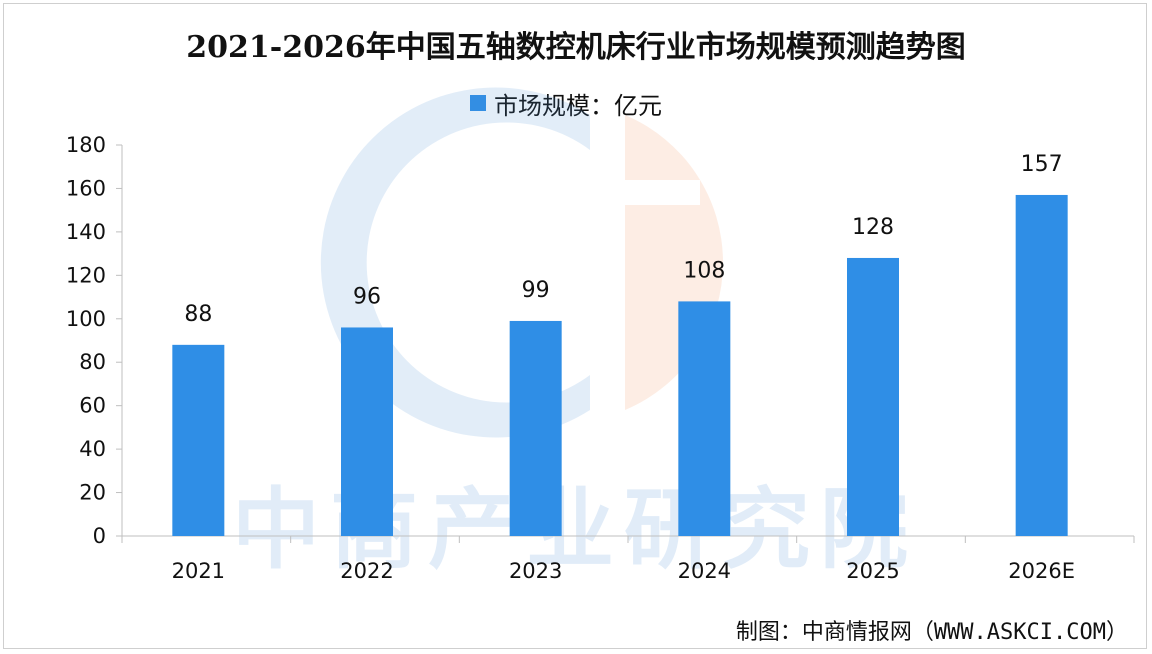 This screenshot has height=654, width=1152. I want to click on x-tick-label: 2025, so click(872, 571).